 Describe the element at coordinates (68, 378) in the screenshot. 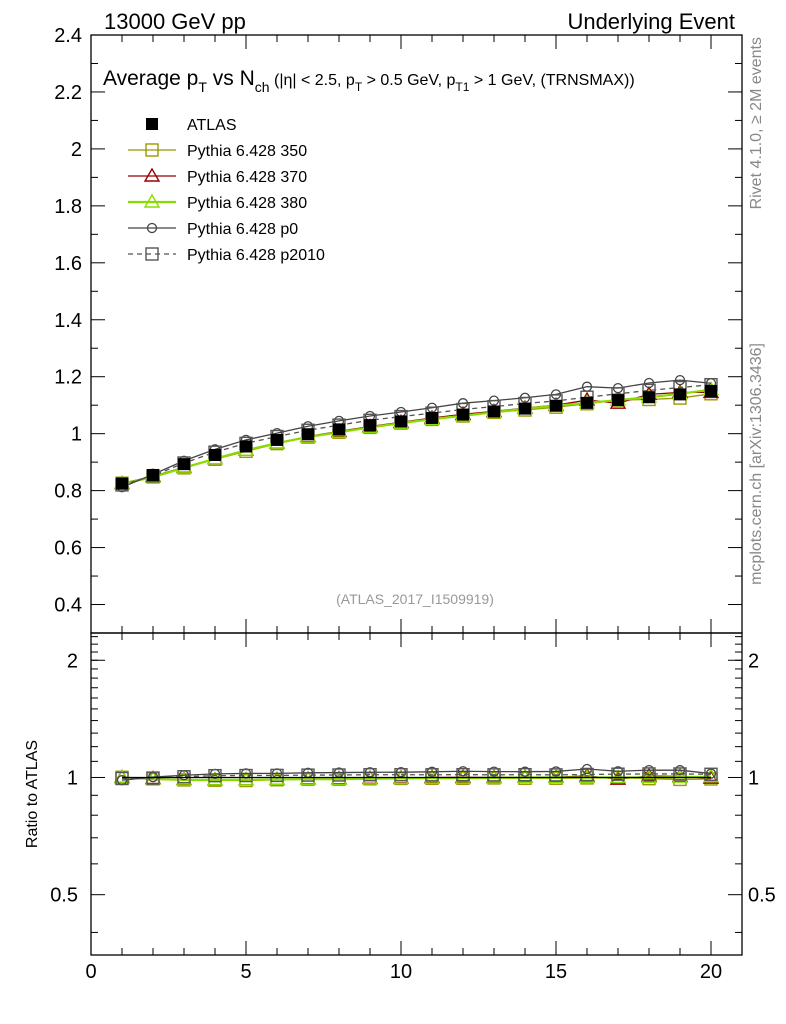

I see `main-ytick-label: 1.2` at that location.